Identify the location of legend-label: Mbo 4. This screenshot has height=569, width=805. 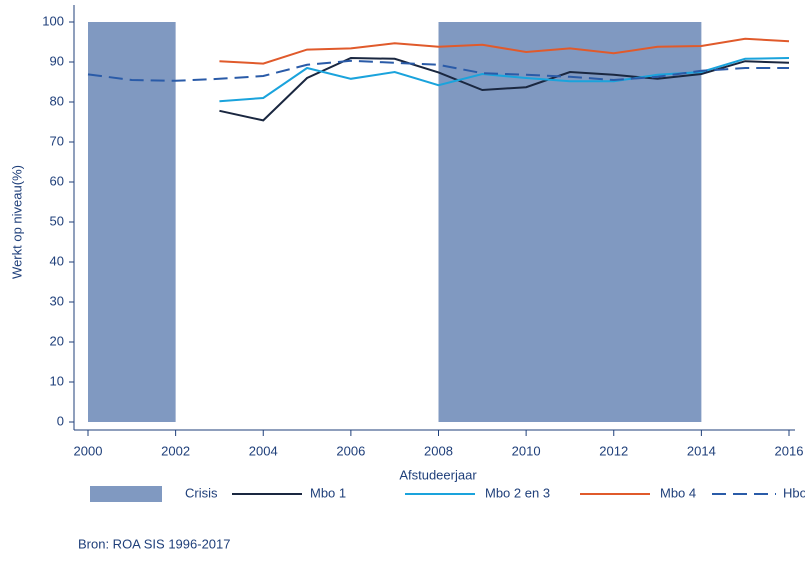
(678, 492).